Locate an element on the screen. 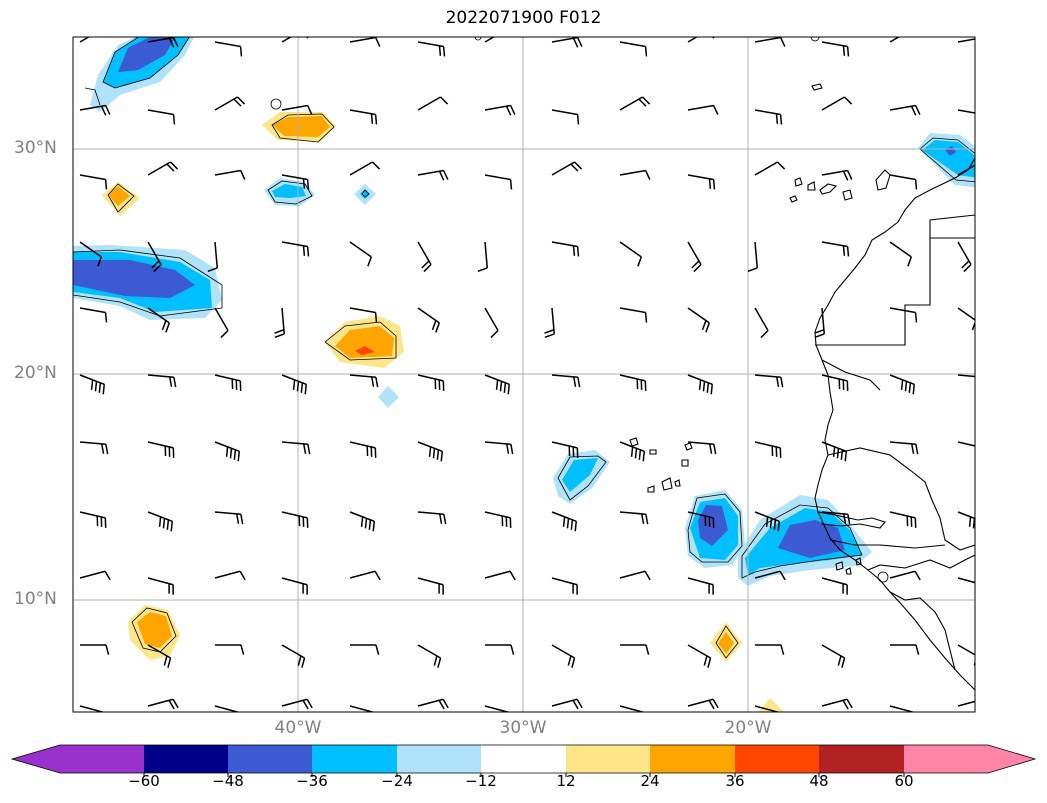 This screenshot has height=803, width=1047. colorbar-outline is located at coordinates (523, 759).